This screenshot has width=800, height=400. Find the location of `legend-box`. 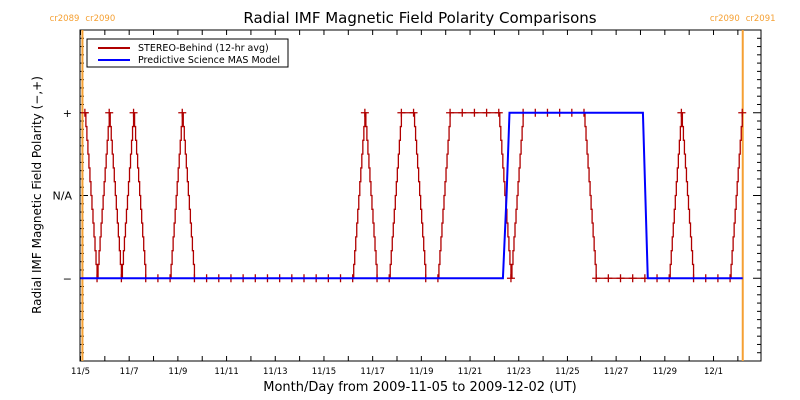

legend-box is located at coordinates (187, 53).